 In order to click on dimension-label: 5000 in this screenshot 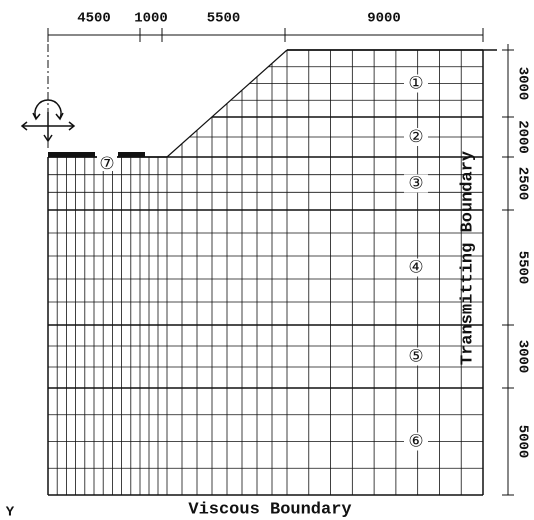, I will do `click(522, 442)`.